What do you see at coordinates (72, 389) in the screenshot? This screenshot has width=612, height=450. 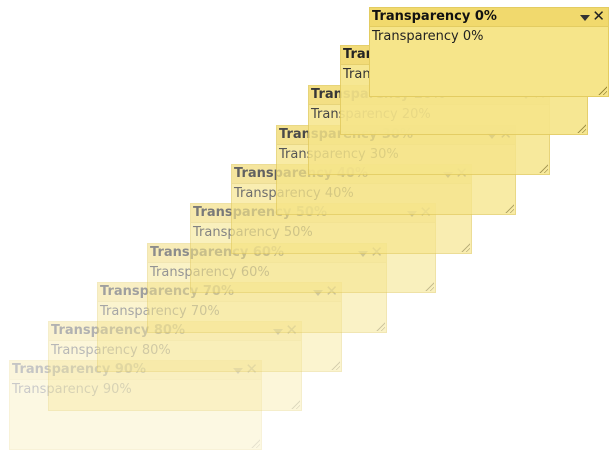 I see `note-body: Transparency 90%` at bounding box center [72, 389].